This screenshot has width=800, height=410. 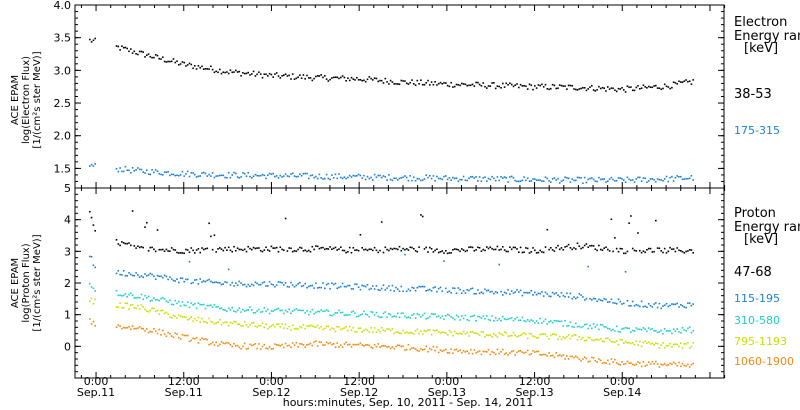 I want to click on x-tick-date-label: Sep.11, so click(x=96, y=392).